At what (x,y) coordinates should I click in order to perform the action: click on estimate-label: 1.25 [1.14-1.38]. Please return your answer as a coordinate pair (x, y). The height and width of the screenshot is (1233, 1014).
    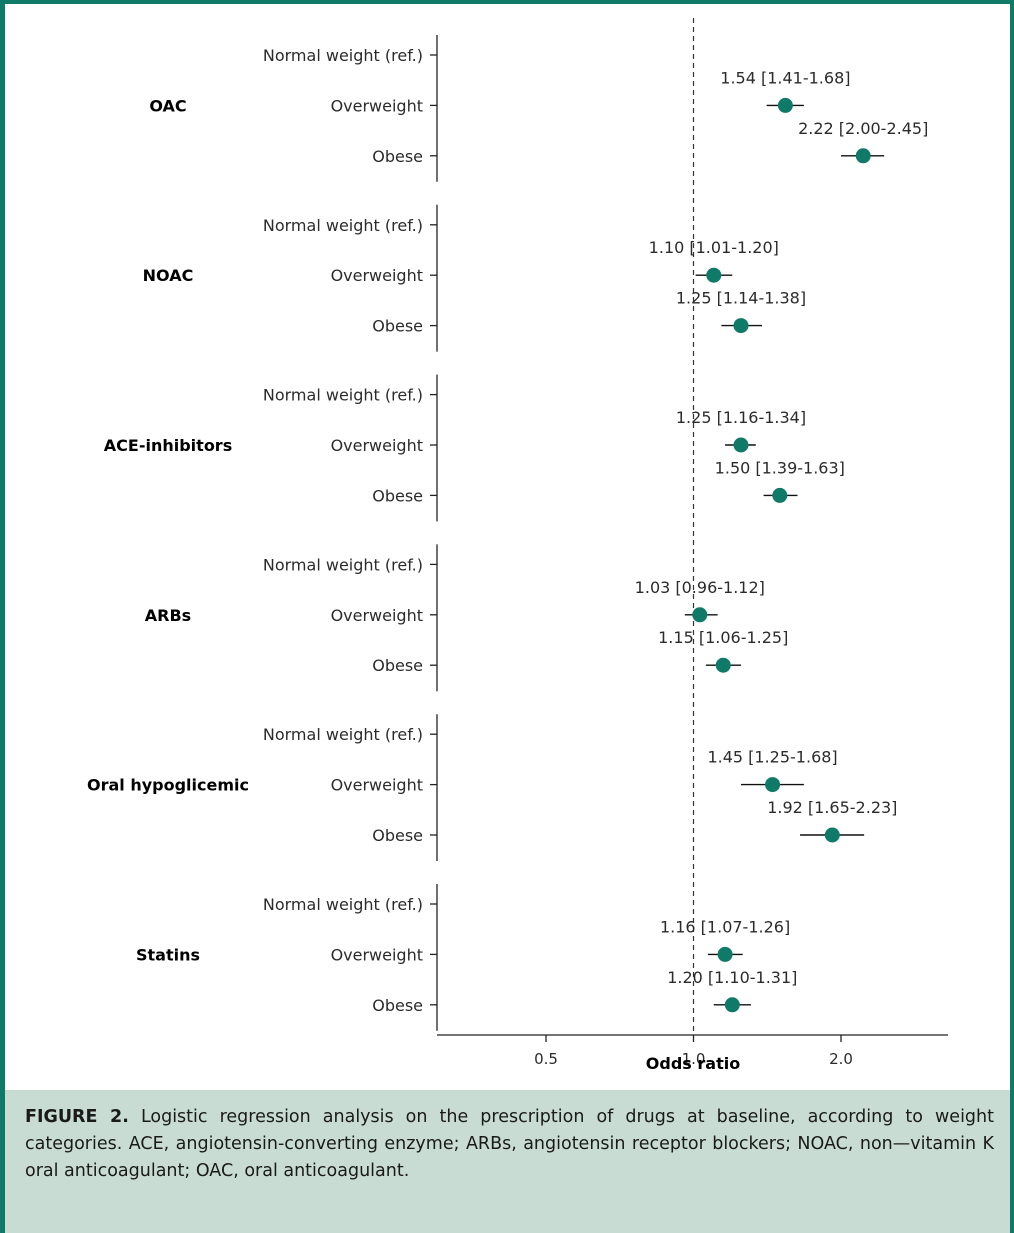
    Looking at the image, I should click on (741, 298).